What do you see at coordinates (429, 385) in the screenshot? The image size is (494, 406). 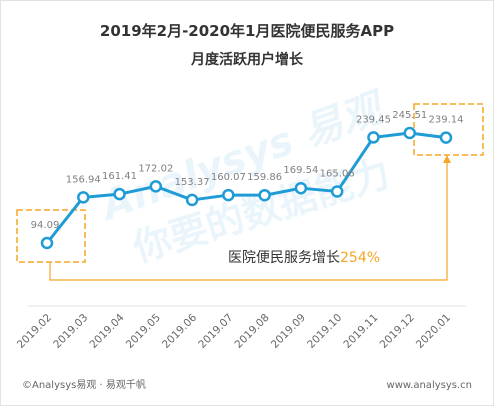 I see `footer-website: www.analysys.cn` at bounding box center [429, 385].